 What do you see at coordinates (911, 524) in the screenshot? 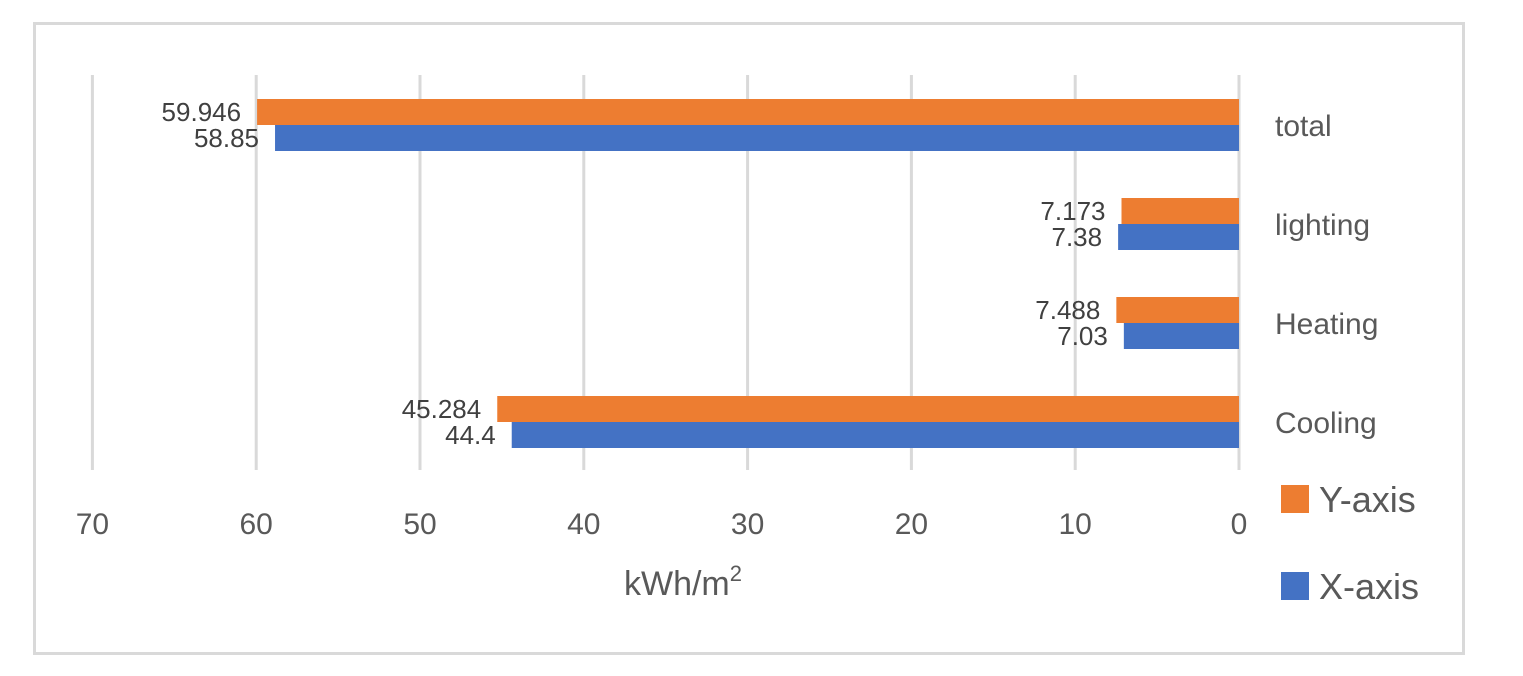
I see `x-tick-label: 20` at bounding box center [911, 524].